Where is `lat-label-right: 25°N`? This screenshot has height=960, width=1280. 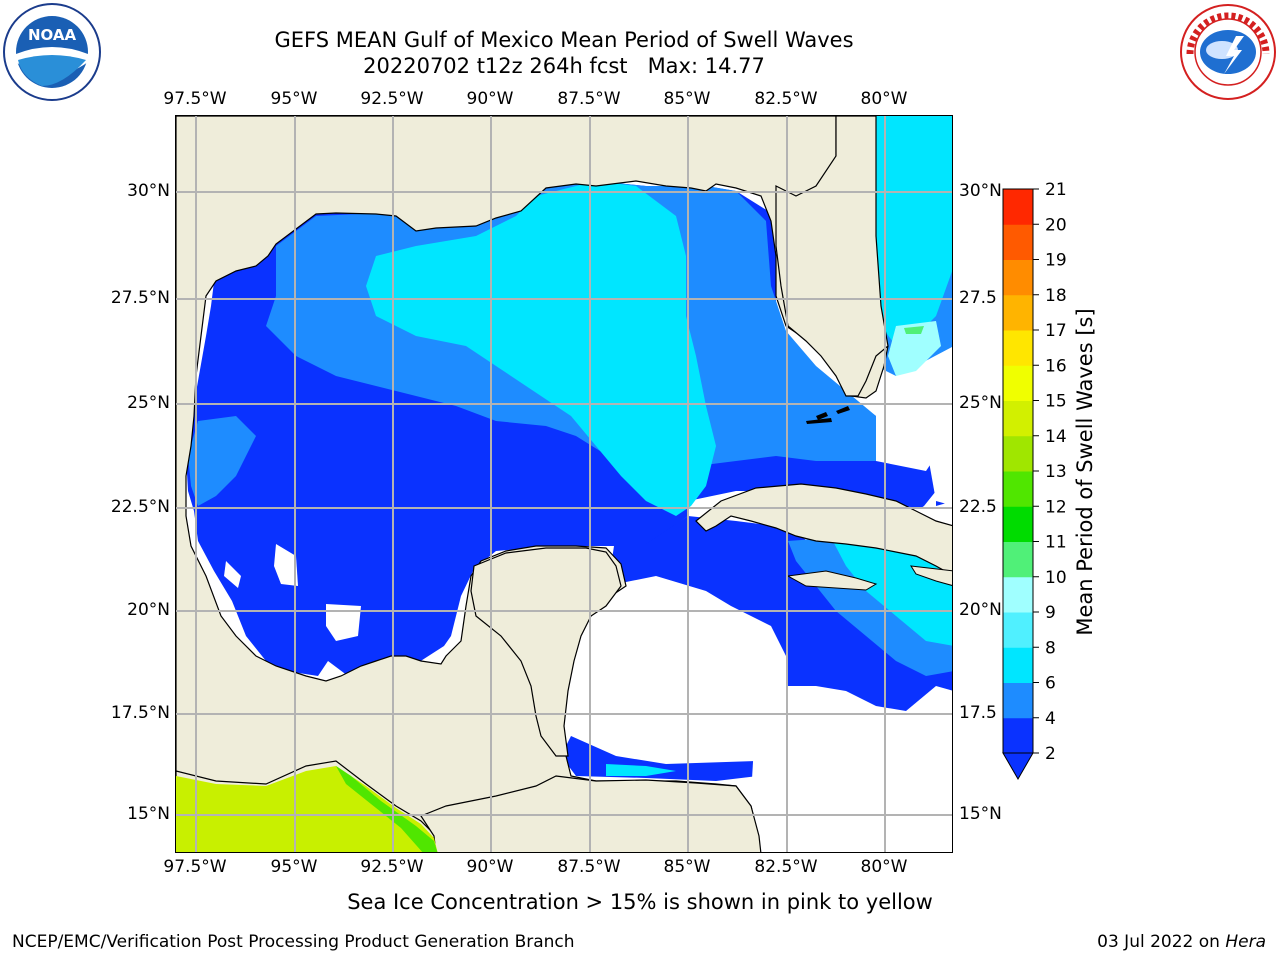
lat-label-right: 25°N is located at coordinates (980, 403).